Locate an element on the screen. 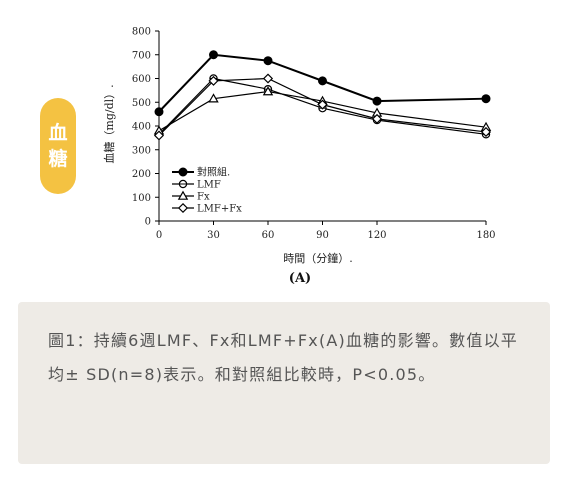 The image size is (588, 477). y-tick-label: 100 is located at coordinates (141, 198).